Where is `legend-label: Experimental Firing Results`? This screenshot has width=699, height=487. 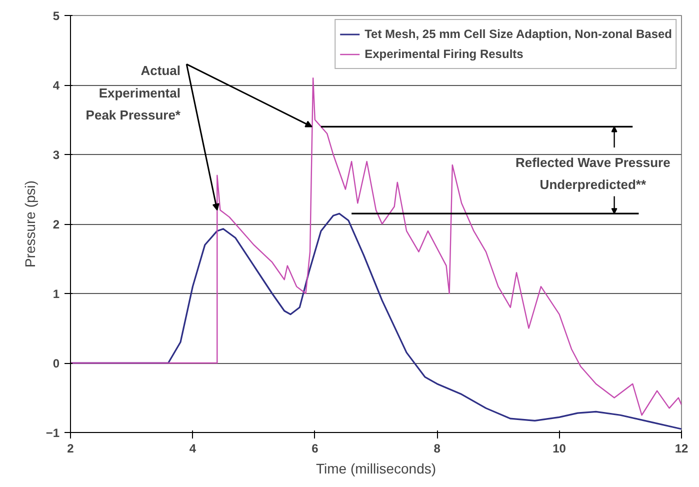
legend-label: Experimental Firing Results is located at coordinates (444, 54).